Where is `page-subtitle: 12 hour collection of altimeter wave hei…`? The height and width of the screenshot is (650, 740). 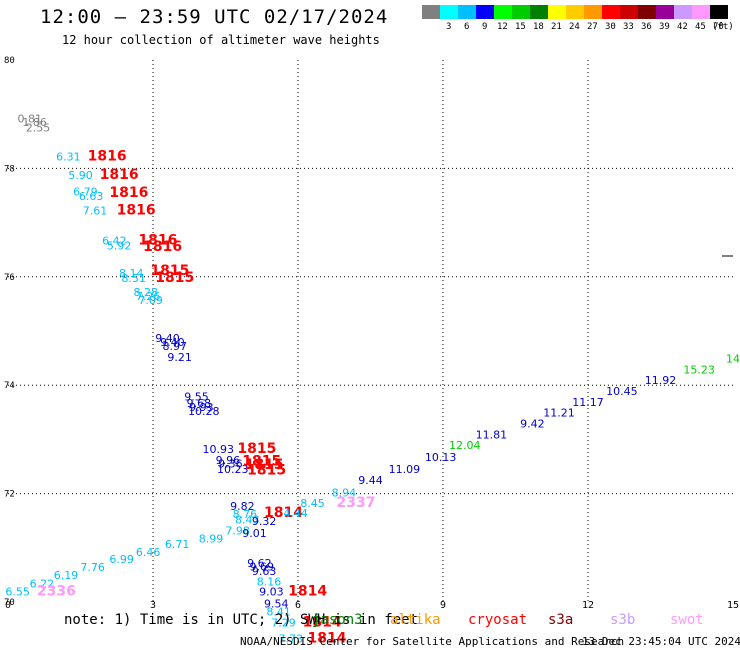
page-subtitle: 12 hour collection of altimeter wave hei… is located at coordinates (221, 40).